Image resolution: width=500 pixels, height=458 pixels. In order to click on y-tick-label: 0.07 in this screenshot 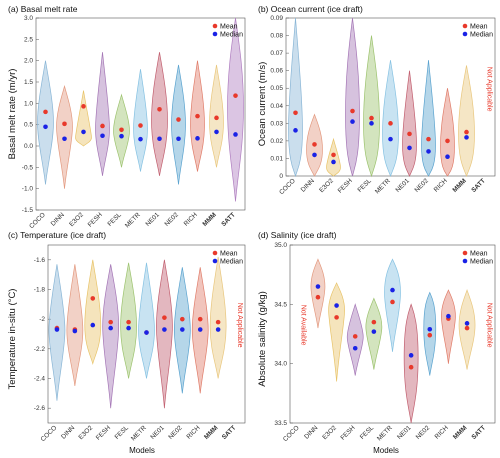, I will do `click(276, 53)`.